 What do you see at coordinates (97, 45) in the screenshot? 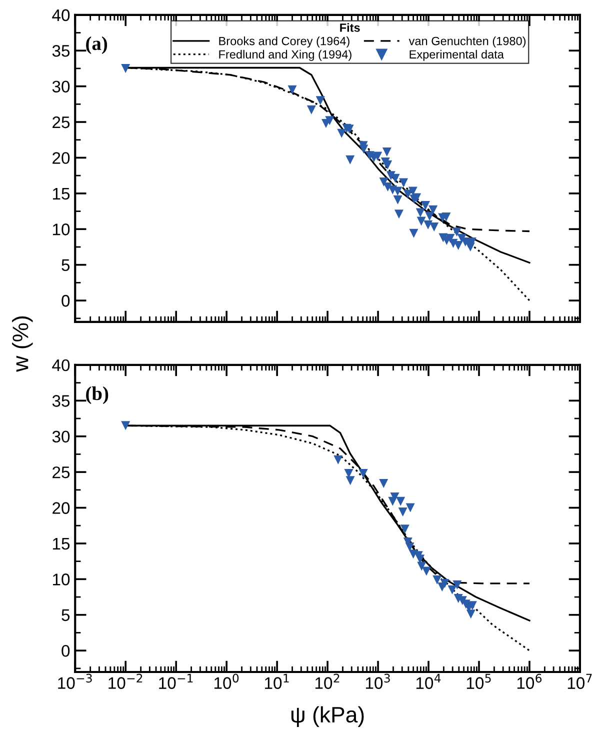
I see `annotation: (a)` at bounding box center [97, 45].